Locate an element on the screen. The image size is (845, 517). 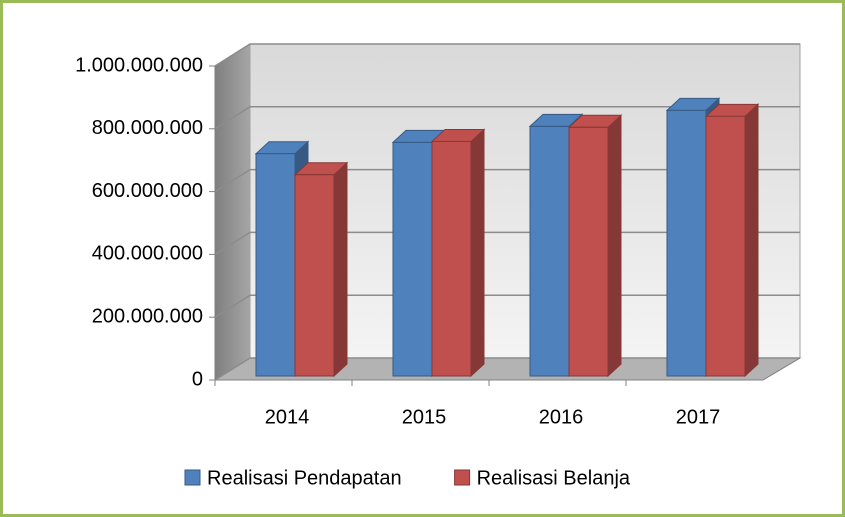
floor-edge is located at coordinates (781, 369).